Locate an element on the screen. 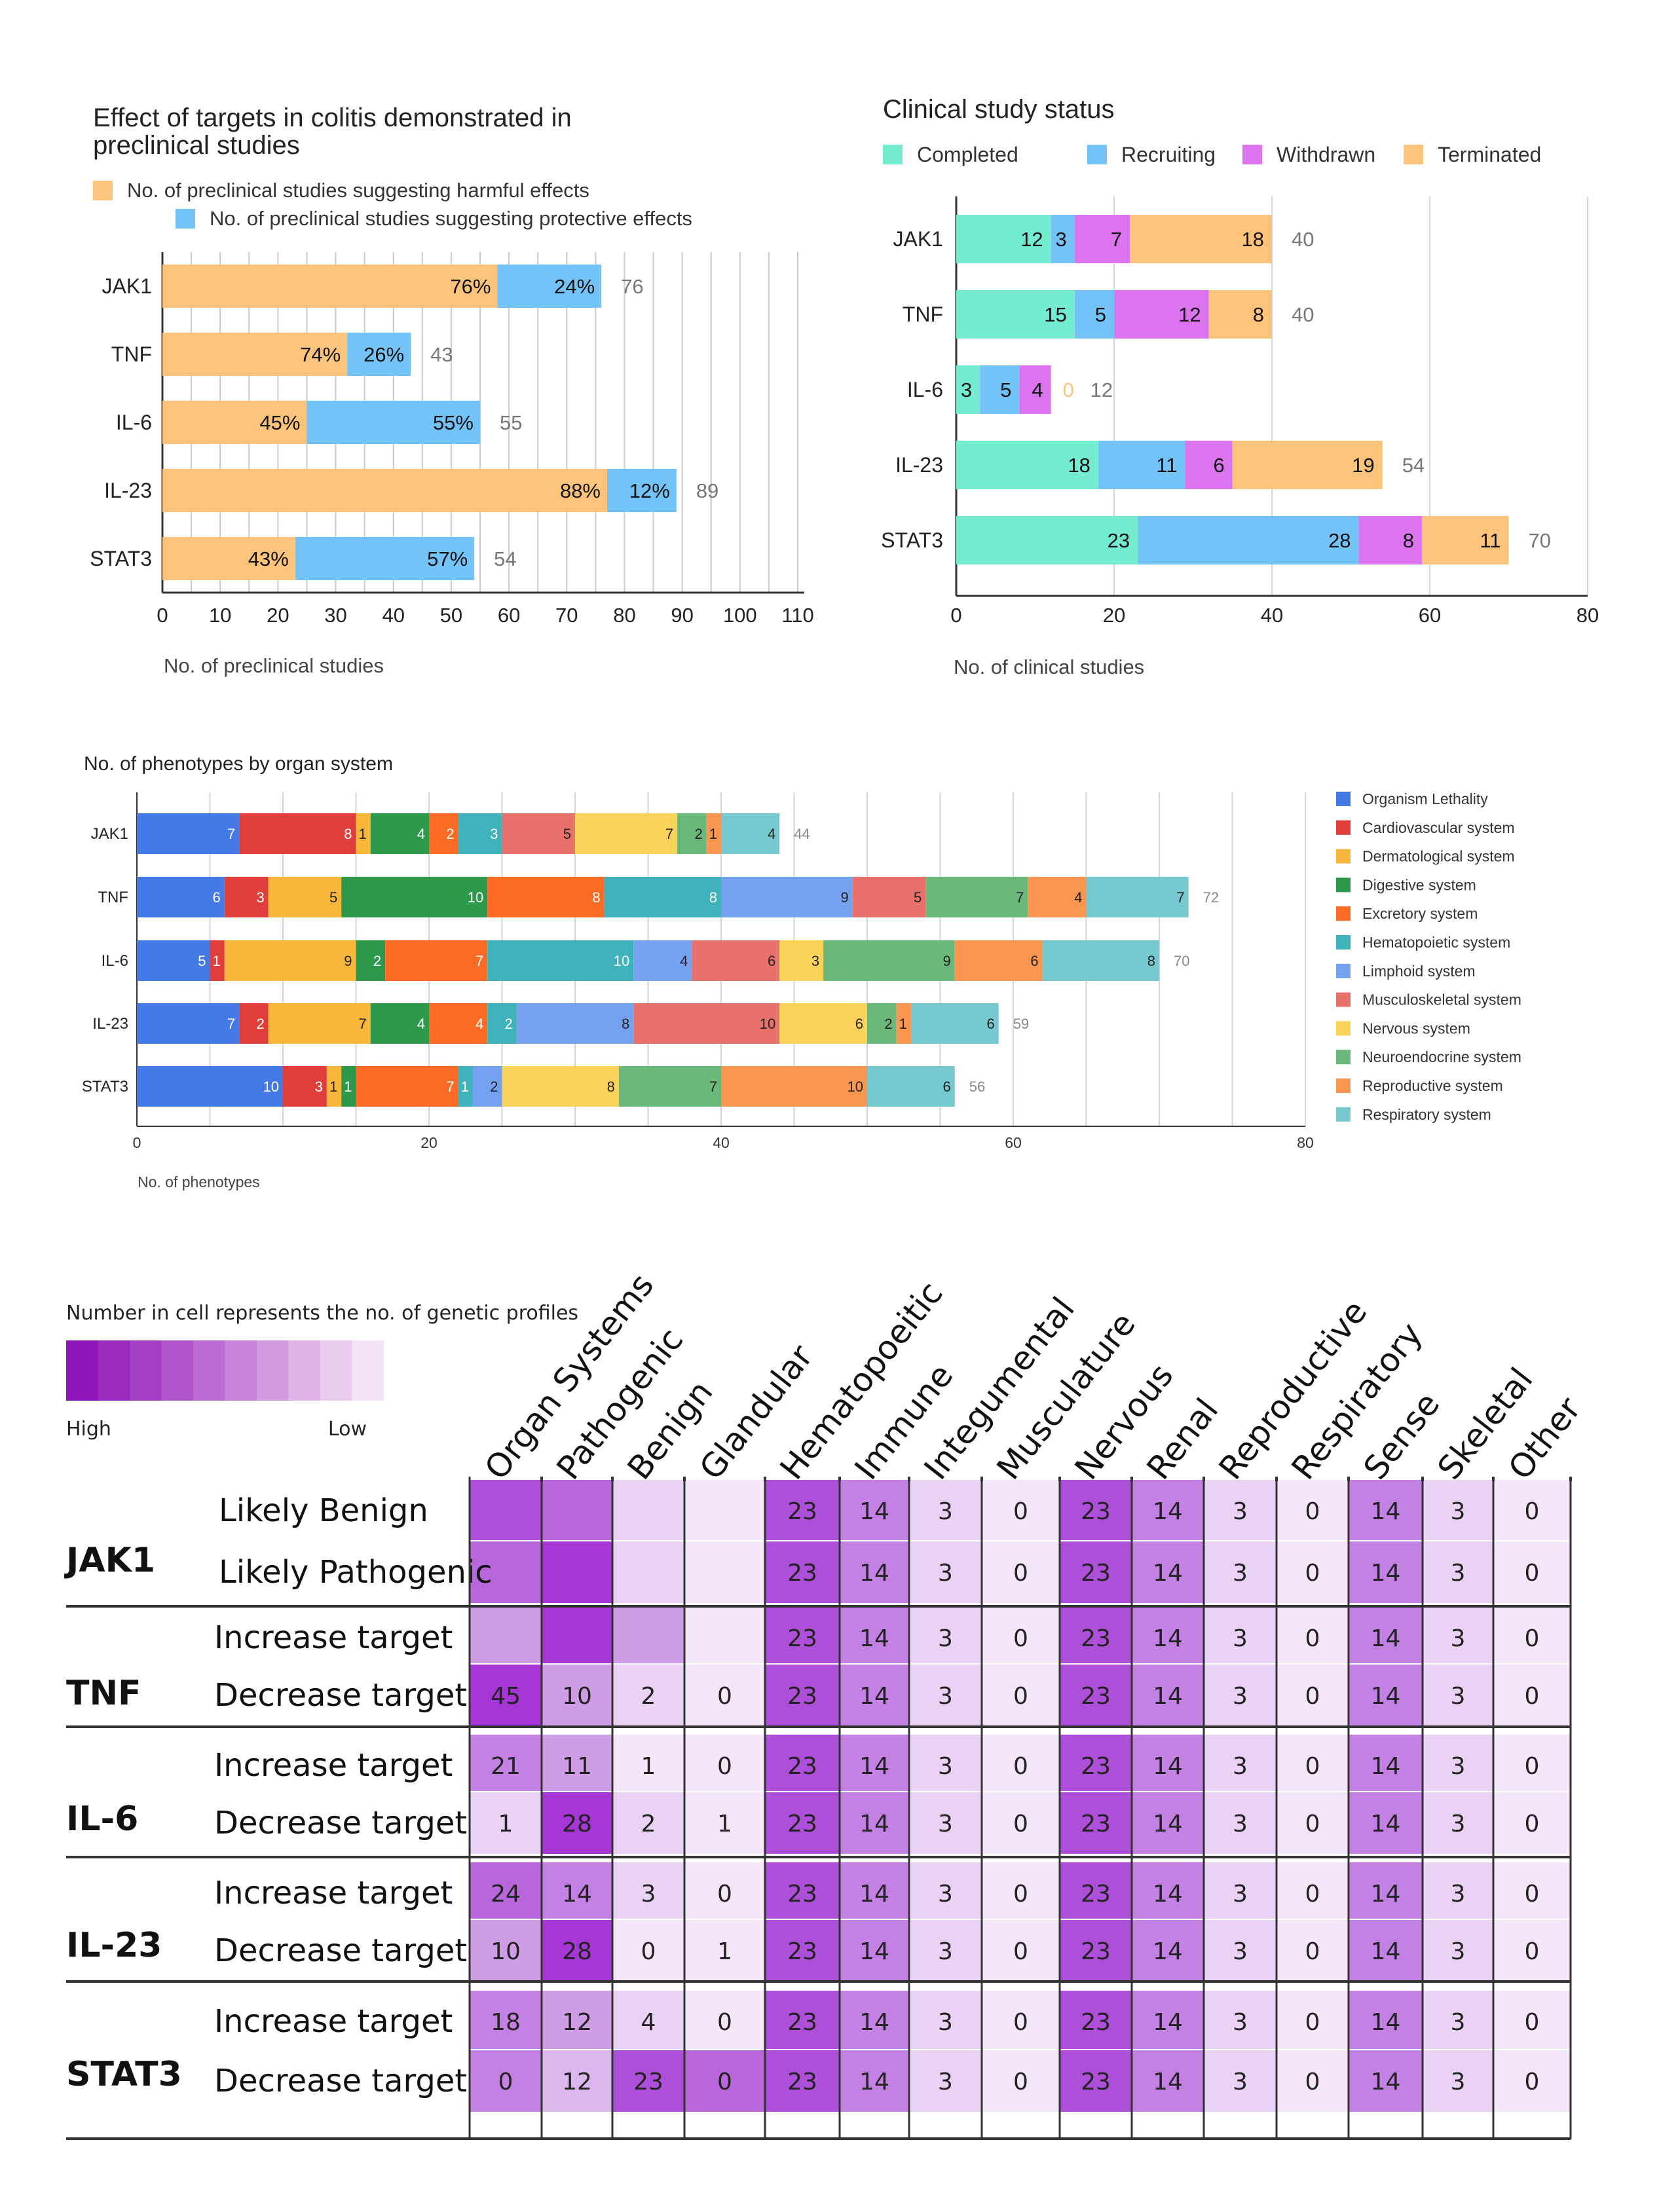 This screenshot has width=1678, height=2212. category-label: IL-23 is located at coordinates (110, 1024).